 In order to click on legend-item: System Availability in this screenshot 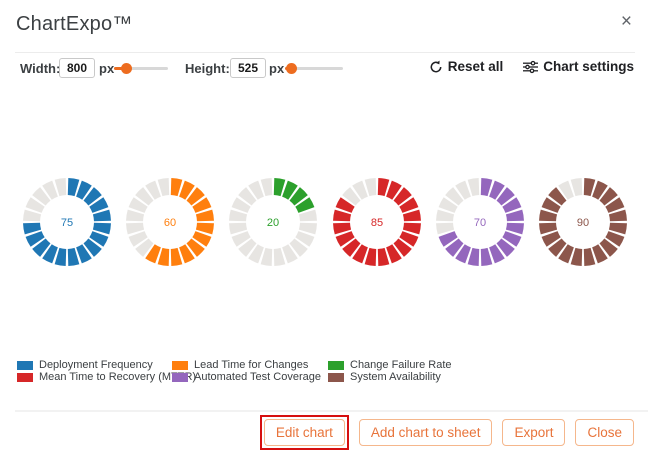, I will do `click(390, 377)`.